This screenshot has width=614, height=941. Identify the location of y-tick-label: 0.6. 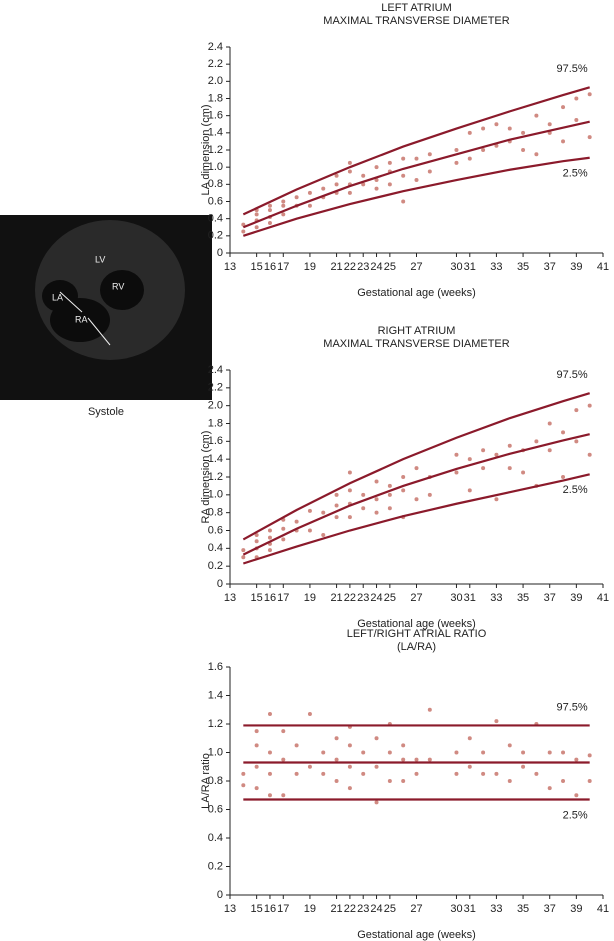
(215, 201).